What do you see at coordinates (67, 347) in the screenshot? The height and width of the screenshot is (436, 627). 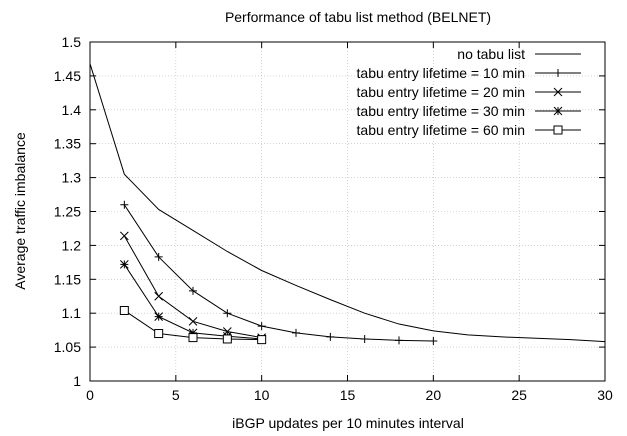 I see `y-tick-label: 1.05` at bounding box center [67, 347].